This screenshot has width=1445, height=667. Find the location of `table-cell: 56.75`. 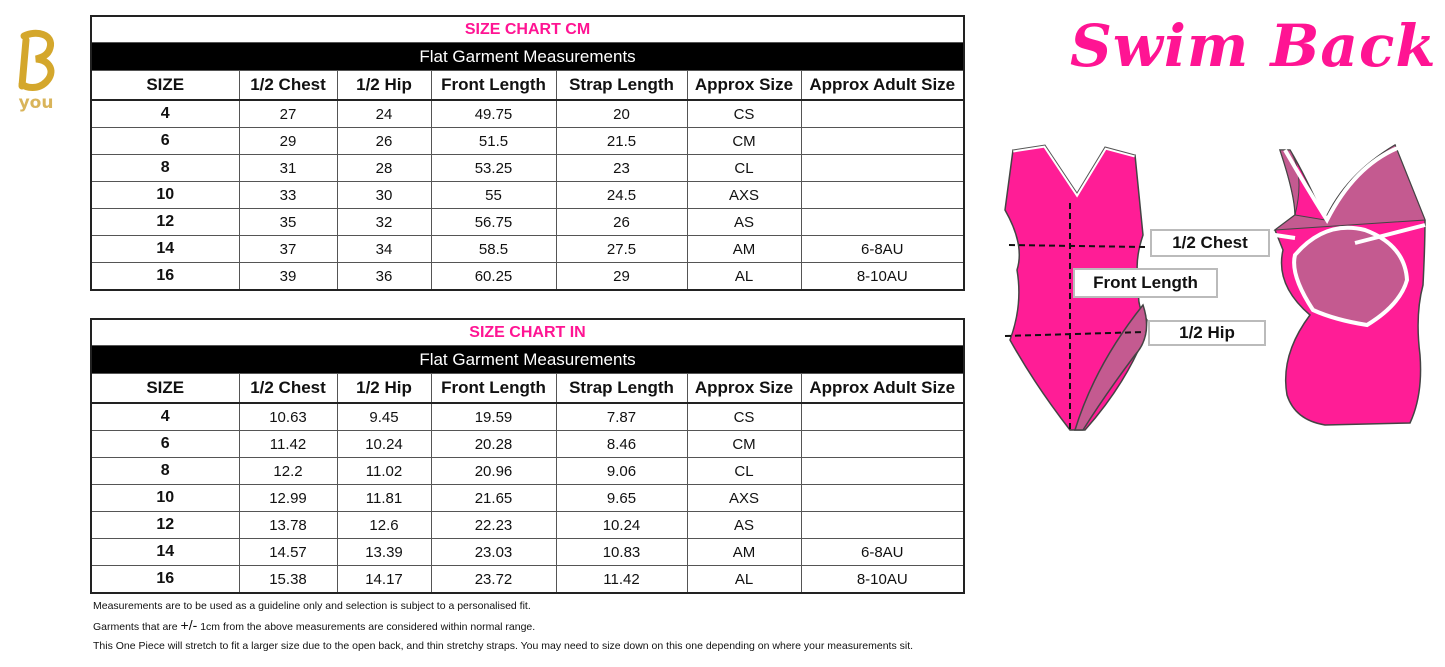

table-cell: 56.75 is located at coordinates (493, 222).